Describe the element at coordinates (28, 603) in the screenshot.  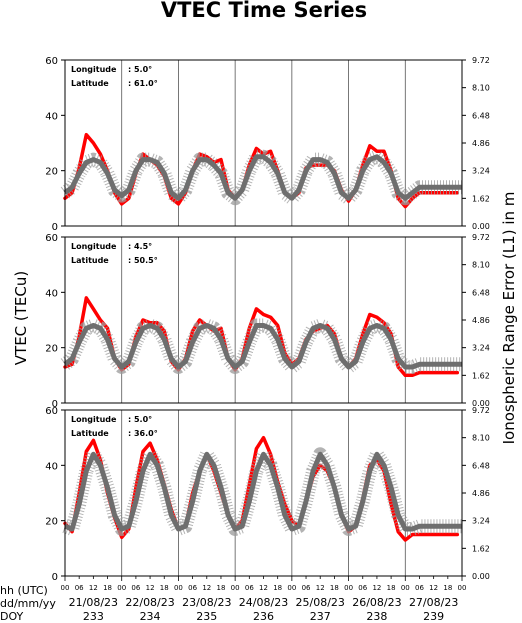
I see `date-row-label: dd/mm/yy` at that location.